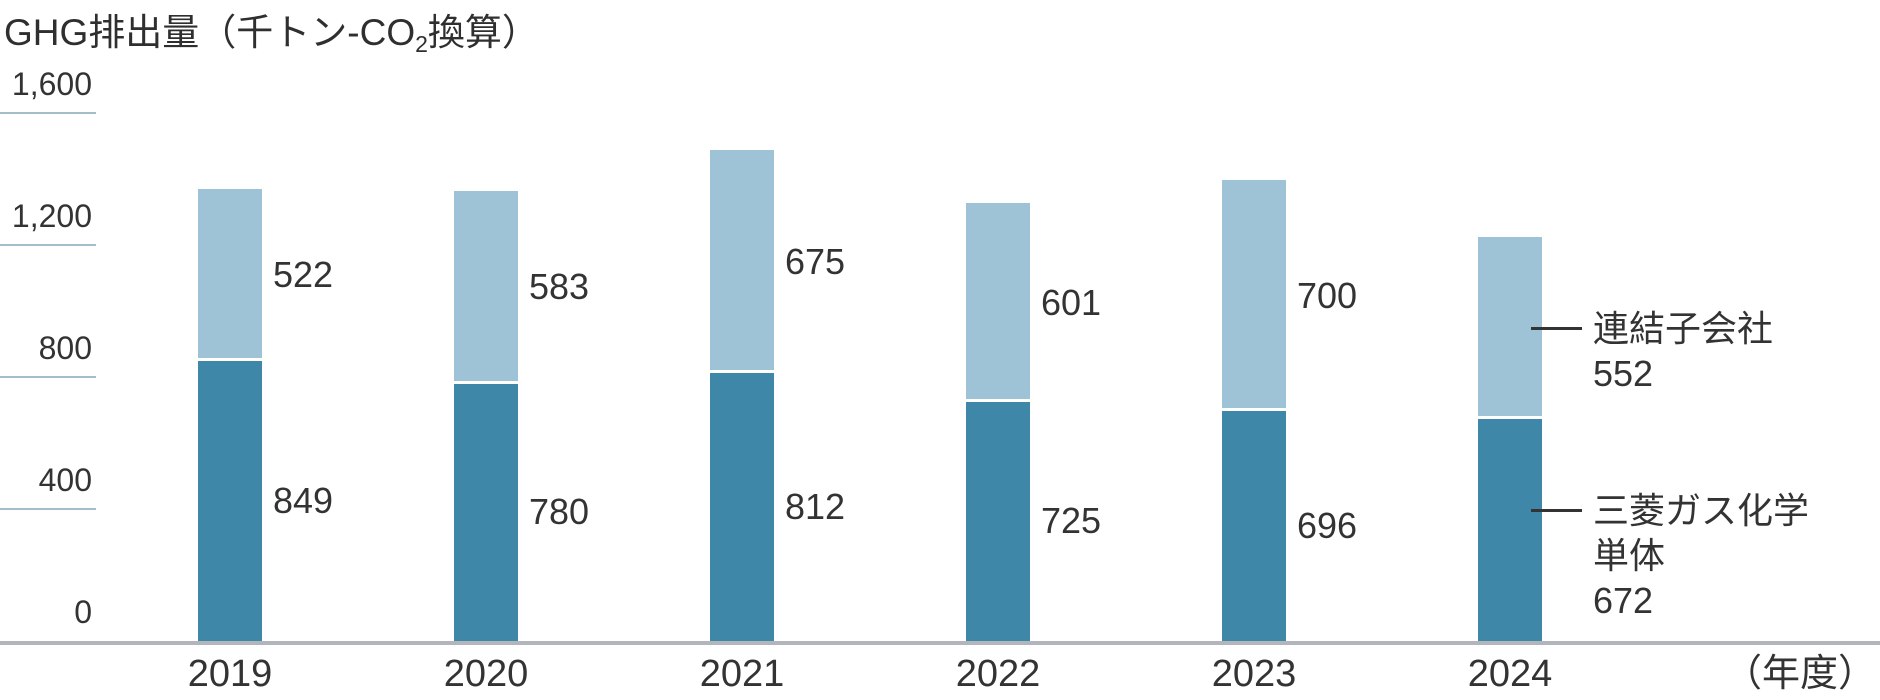 The height and width of the screenshot is (700, 1880). I want to click on value-label-2021-mgc-parent: 812, so click(815, 507).